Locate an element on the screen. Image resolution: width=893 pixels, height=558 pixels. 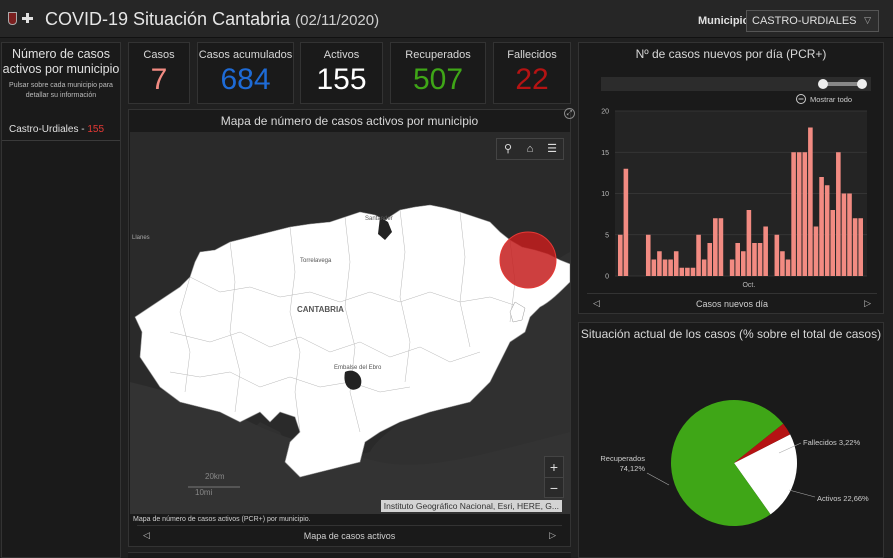
embalse-ebro is located at coordinates (353, 380).